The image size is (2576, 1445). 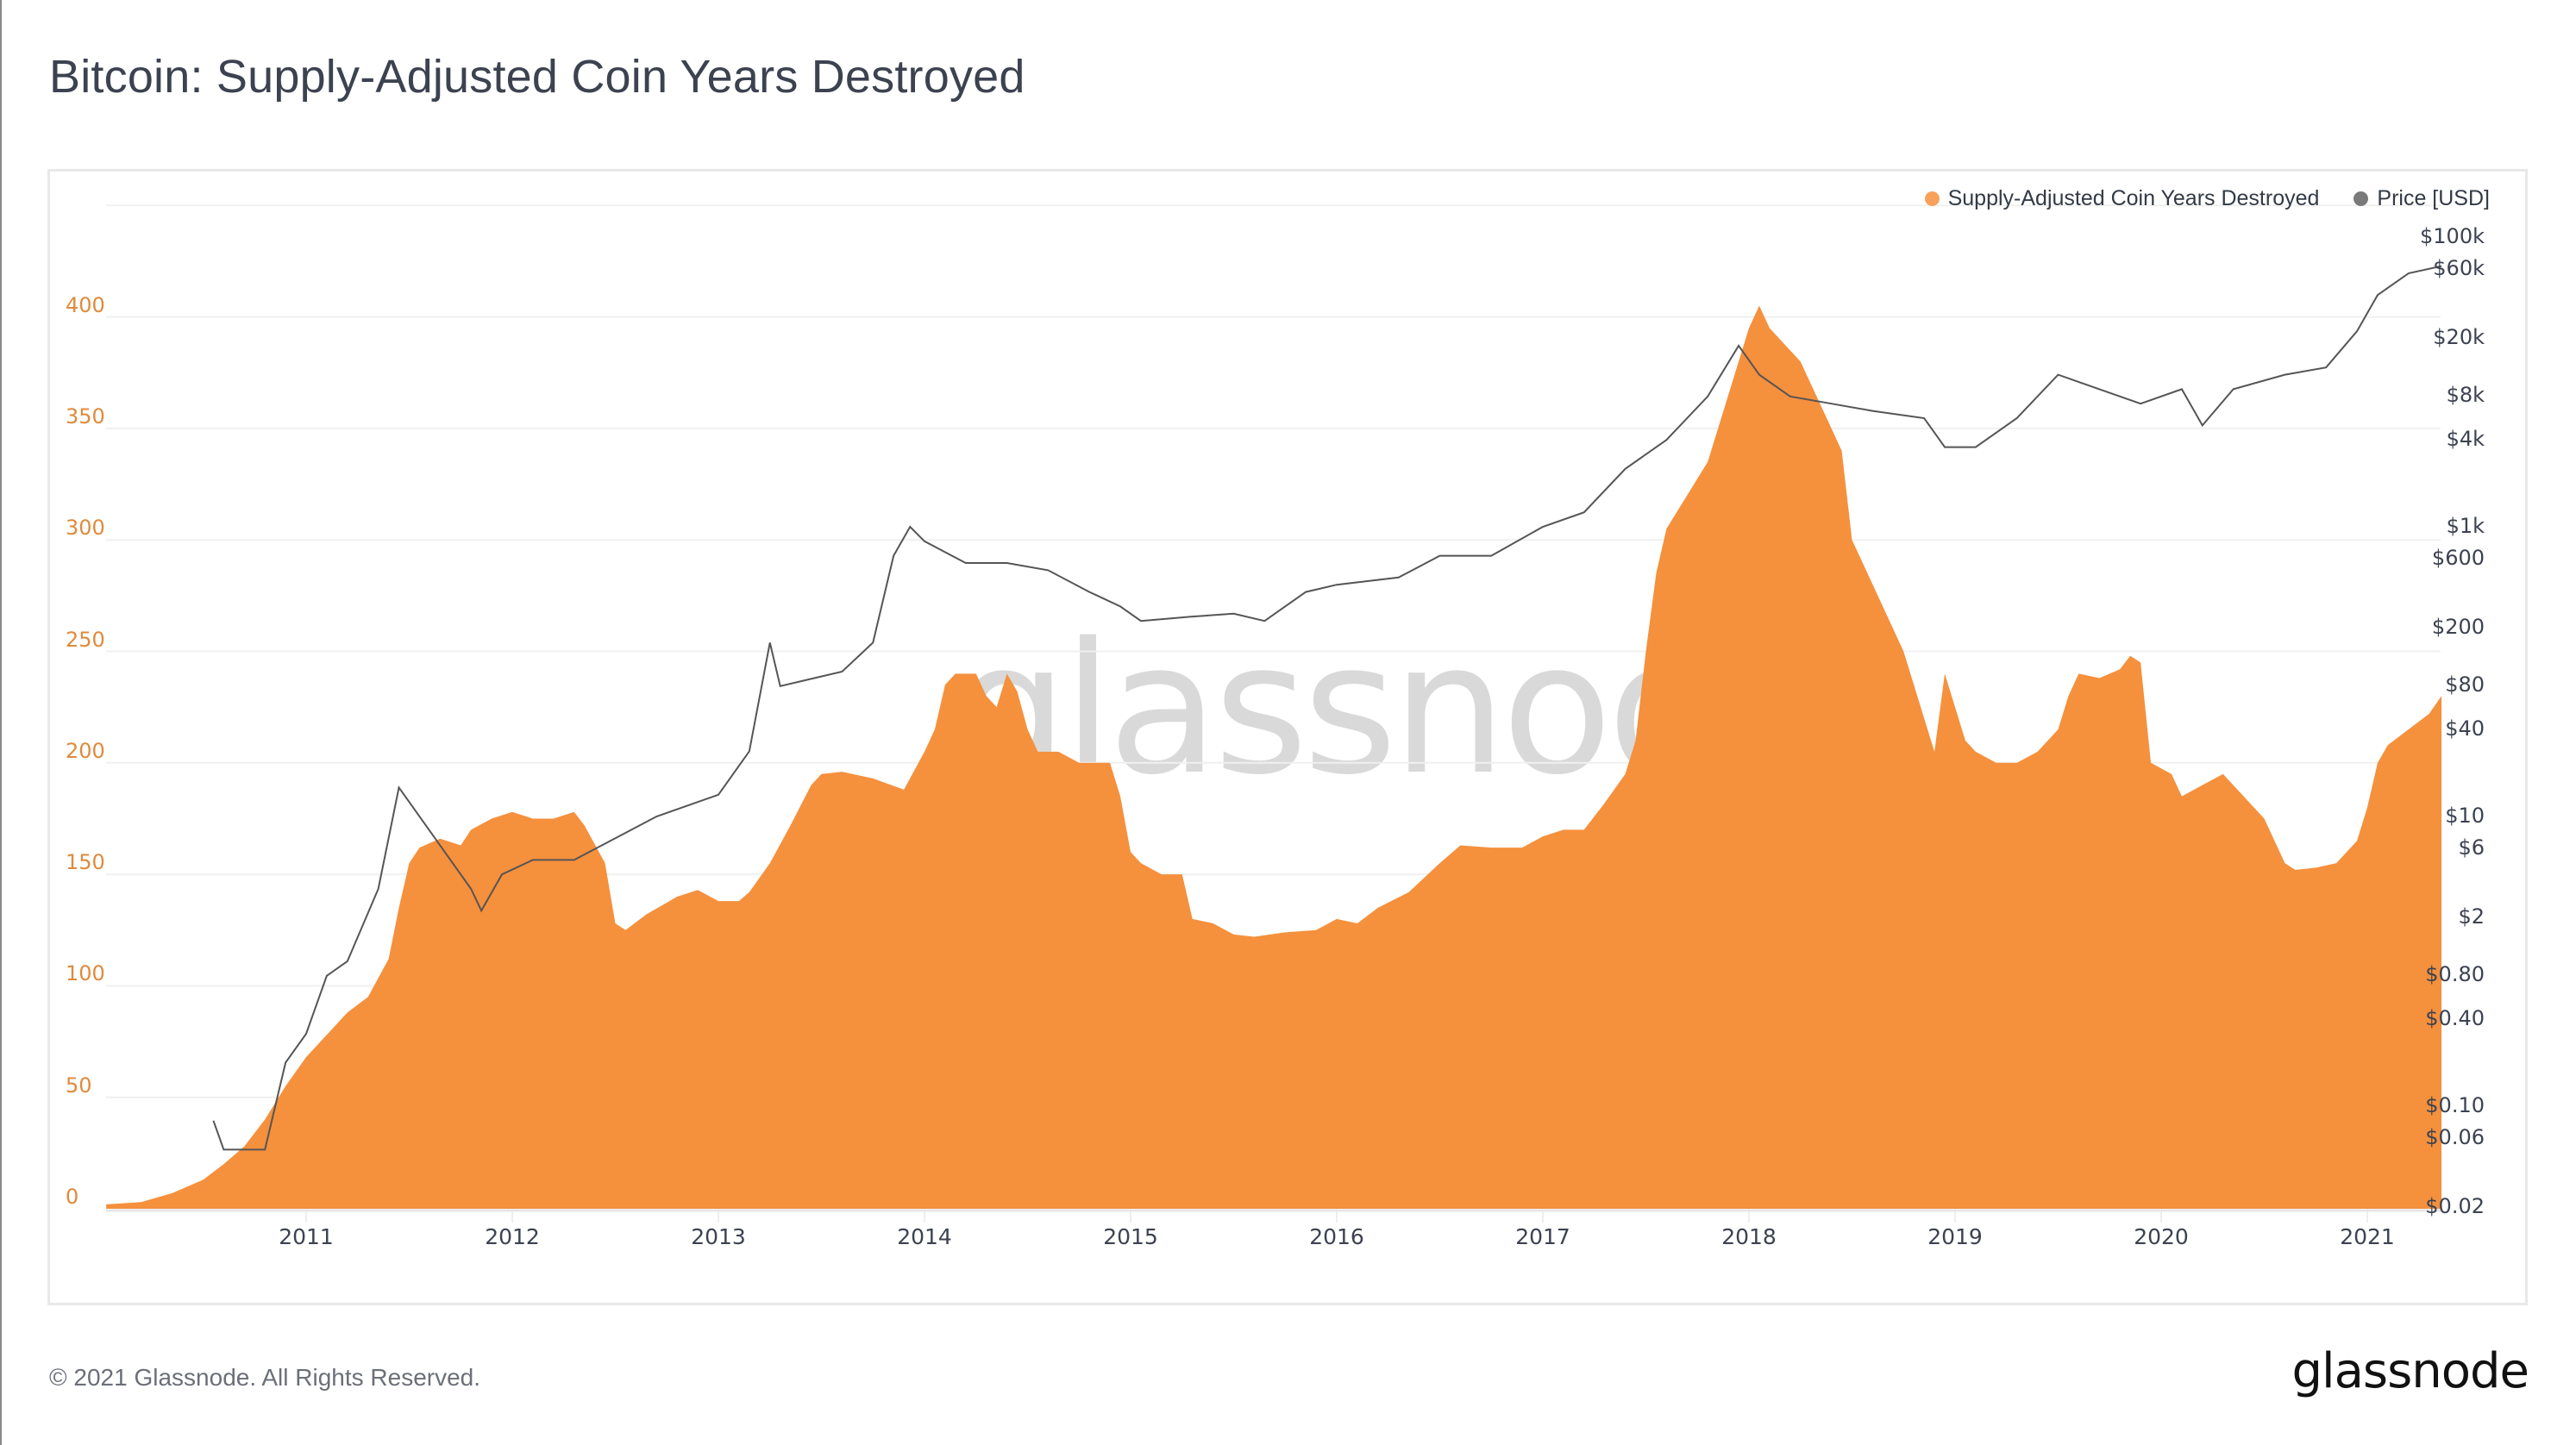 I want to click on legend-item-sacyd: Supply-Adjusted Coin Years Destroyed, so click(x=2122, y=198).